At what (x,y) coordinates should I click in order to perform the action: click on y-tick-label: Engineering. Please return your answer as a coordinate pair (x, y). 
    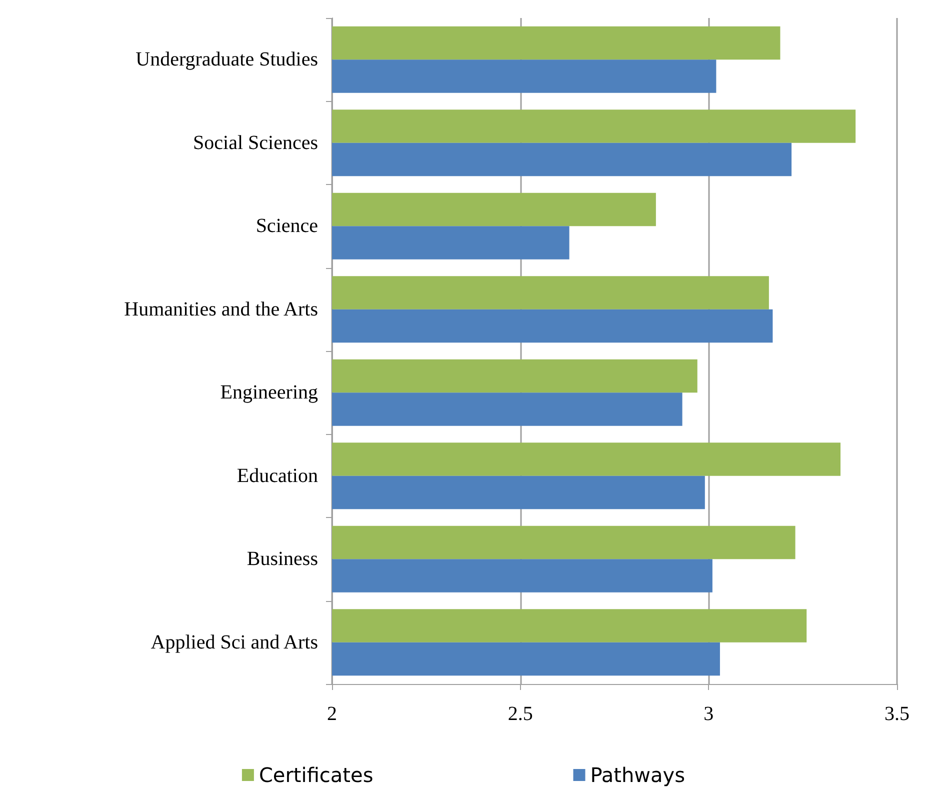
    Looking at the image, I should click on (269, 393).